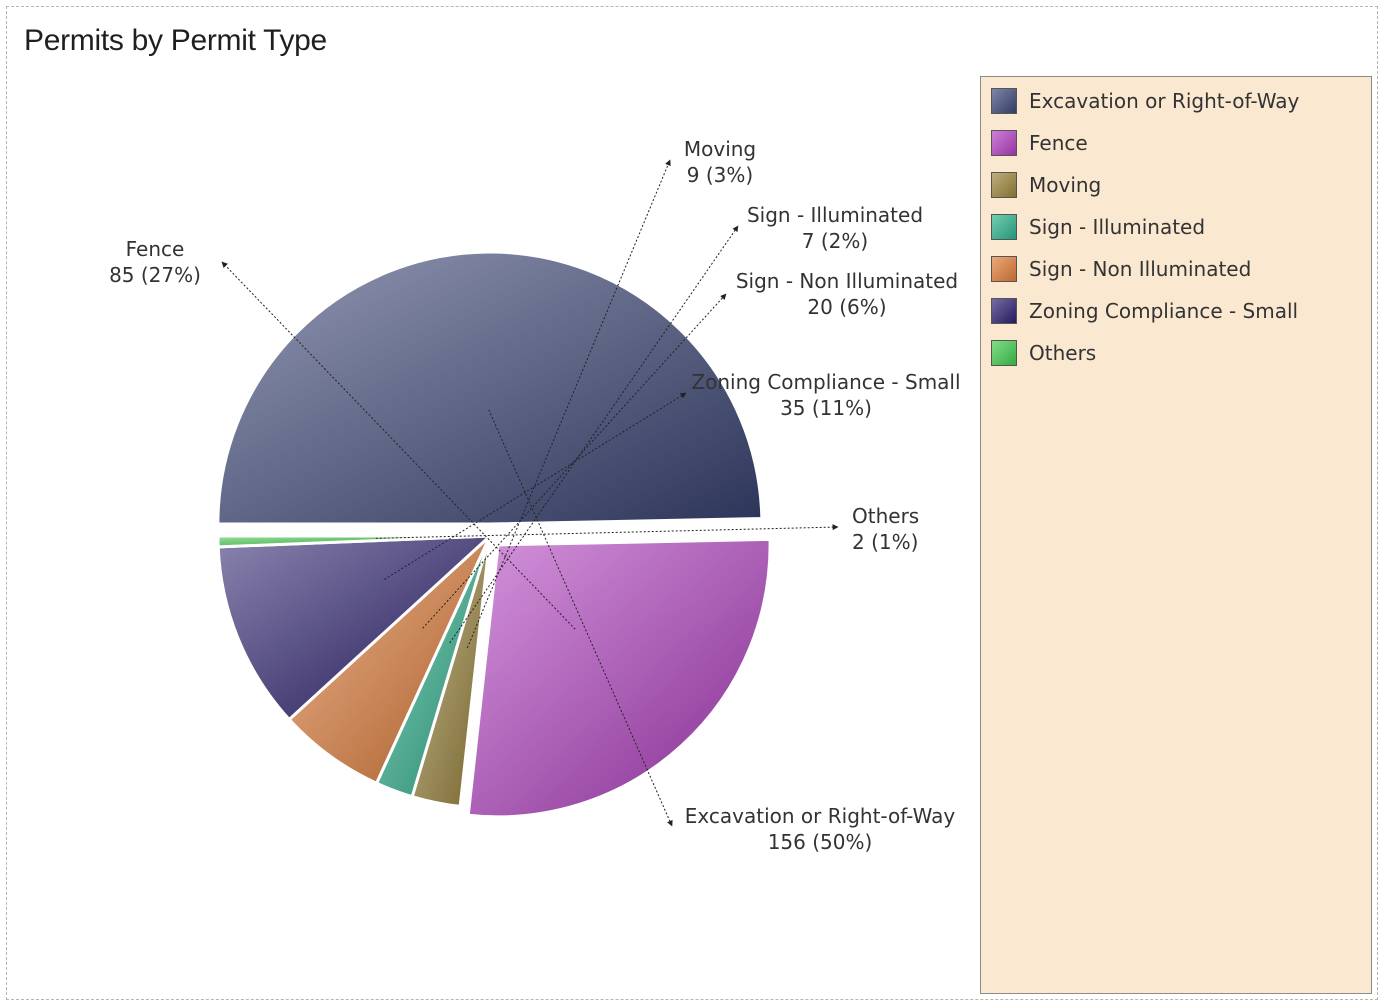 The image size is (1383, 1005). I want to click on legend-item-sign-non-illuminated: Sign - Non Illuminated, so click(1121, 269).